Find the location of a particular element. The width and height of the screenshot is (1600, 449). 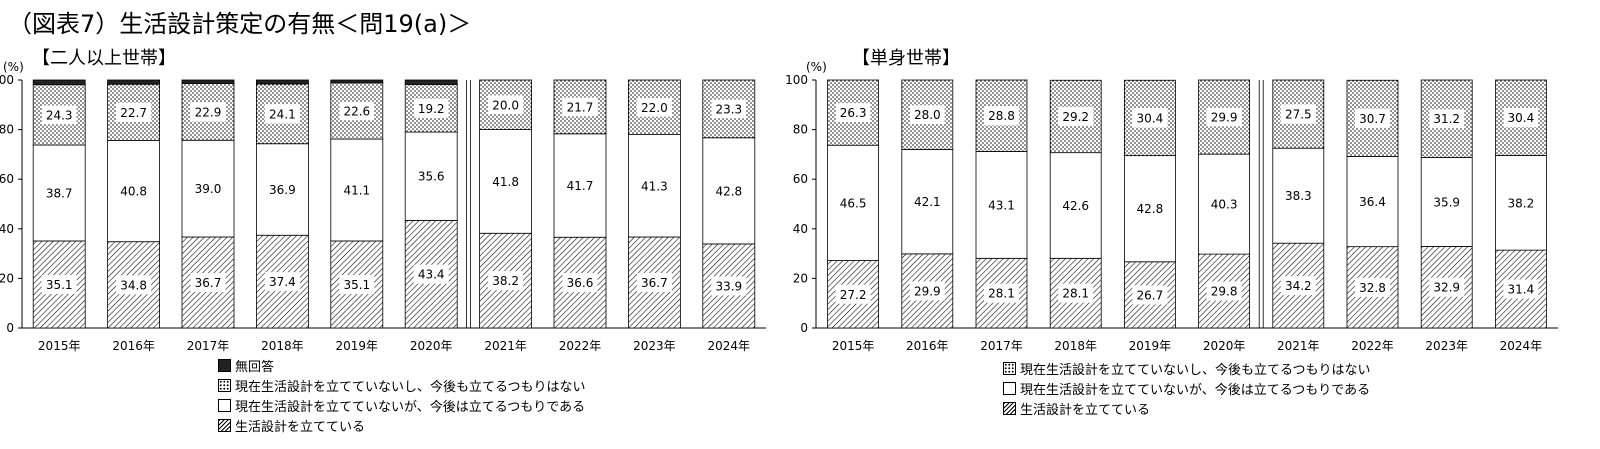

data-label: 24.3 is located at coordinates (59, 115).